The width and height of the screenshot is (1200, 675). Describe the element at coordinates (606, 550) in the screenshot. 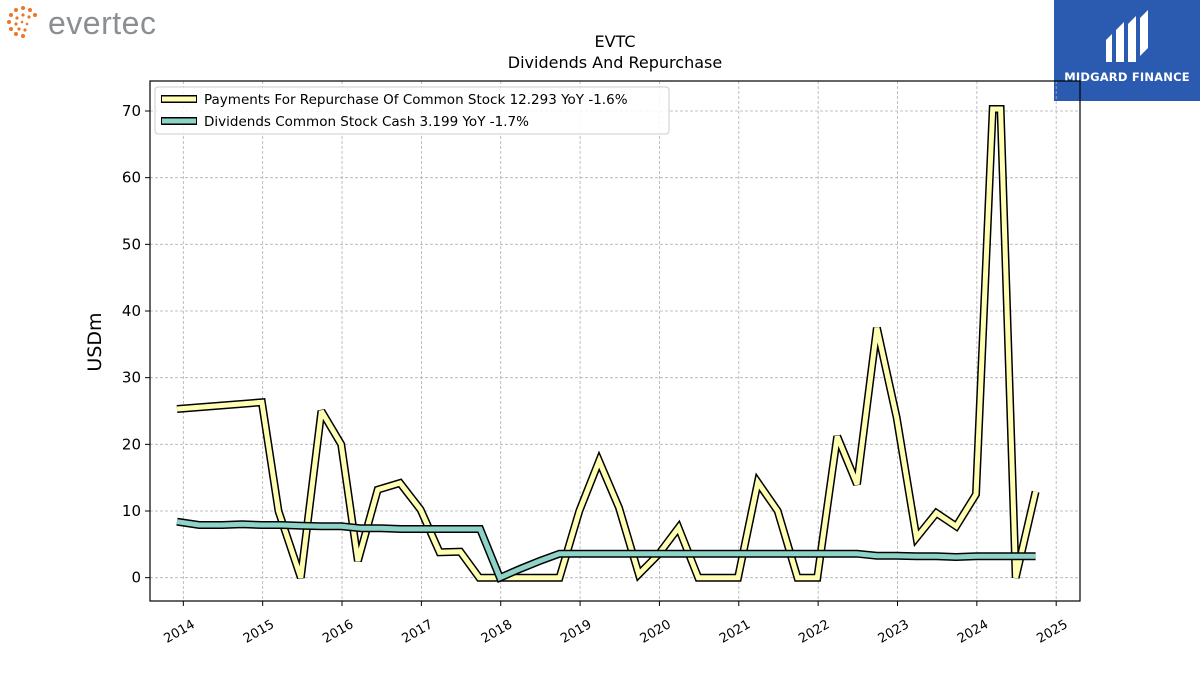

I see `series-line` at that location.